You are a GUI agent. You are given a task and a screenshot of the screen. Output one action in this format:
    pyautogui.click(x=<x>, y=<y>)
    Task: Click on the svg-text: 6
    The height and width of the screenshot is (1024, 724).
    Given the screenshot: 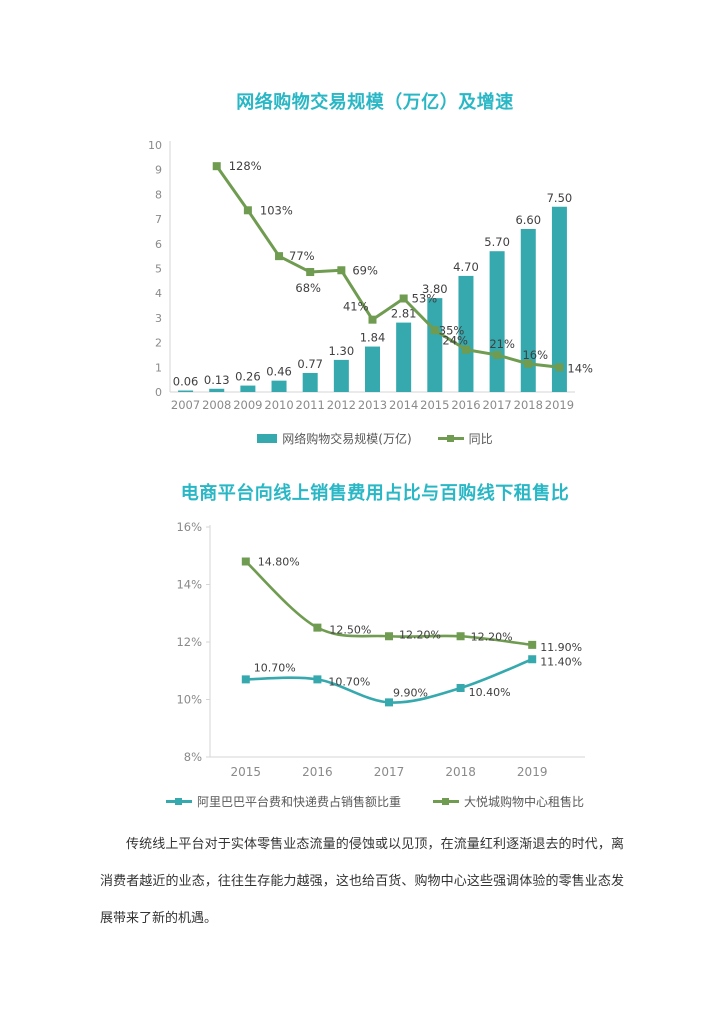 What is the action you would take?
    pyautogui.click(x=158, y=244)
    